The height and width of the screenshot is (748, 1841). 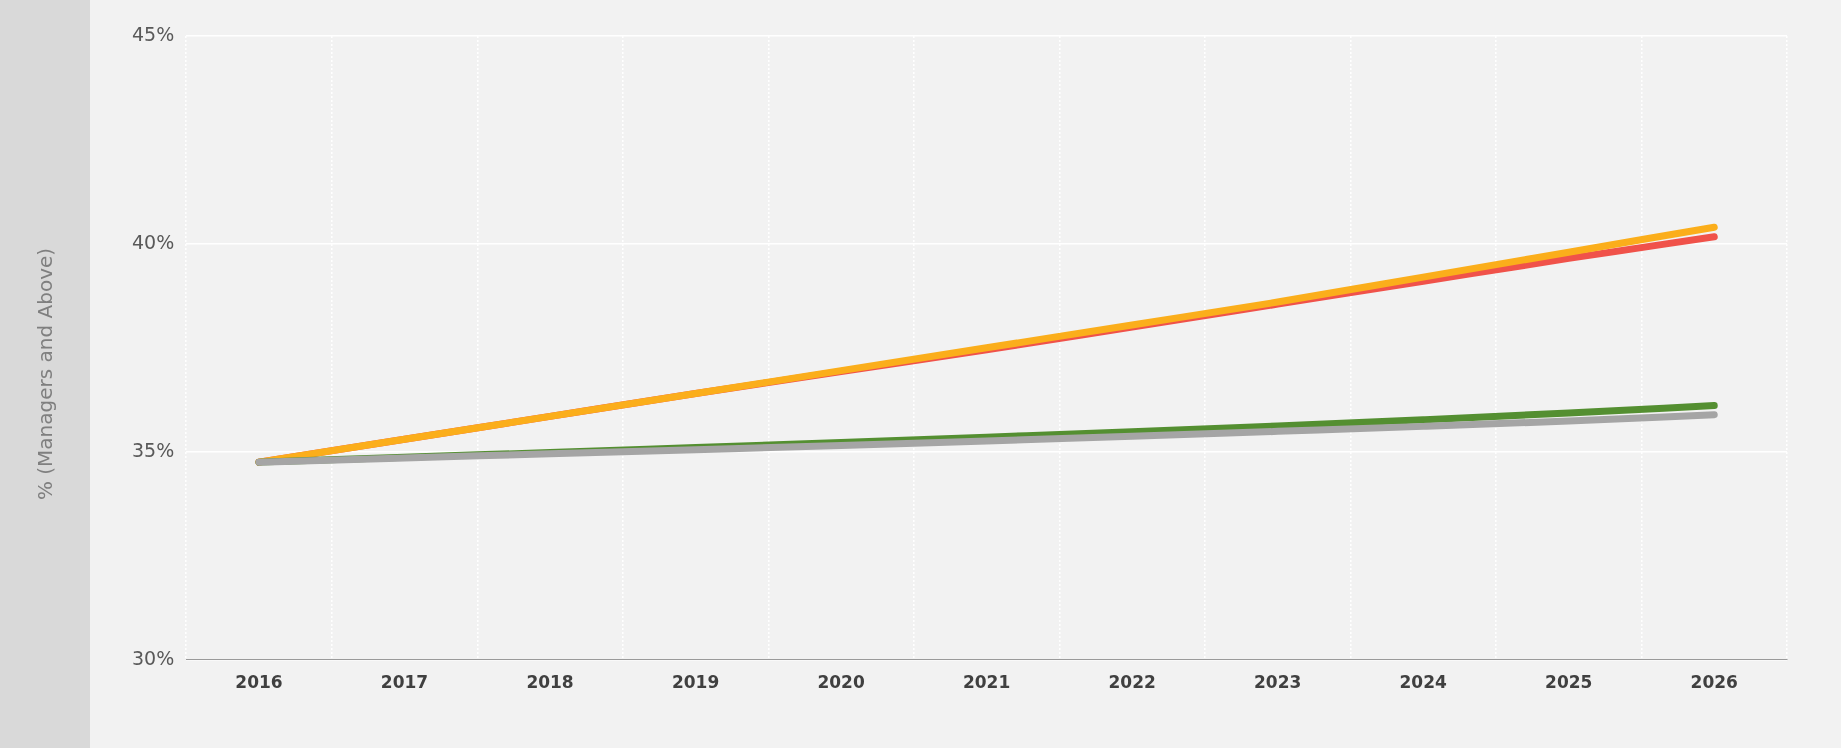 I want to click on x-tick-label: 2026, so click(x=1714, y=682).